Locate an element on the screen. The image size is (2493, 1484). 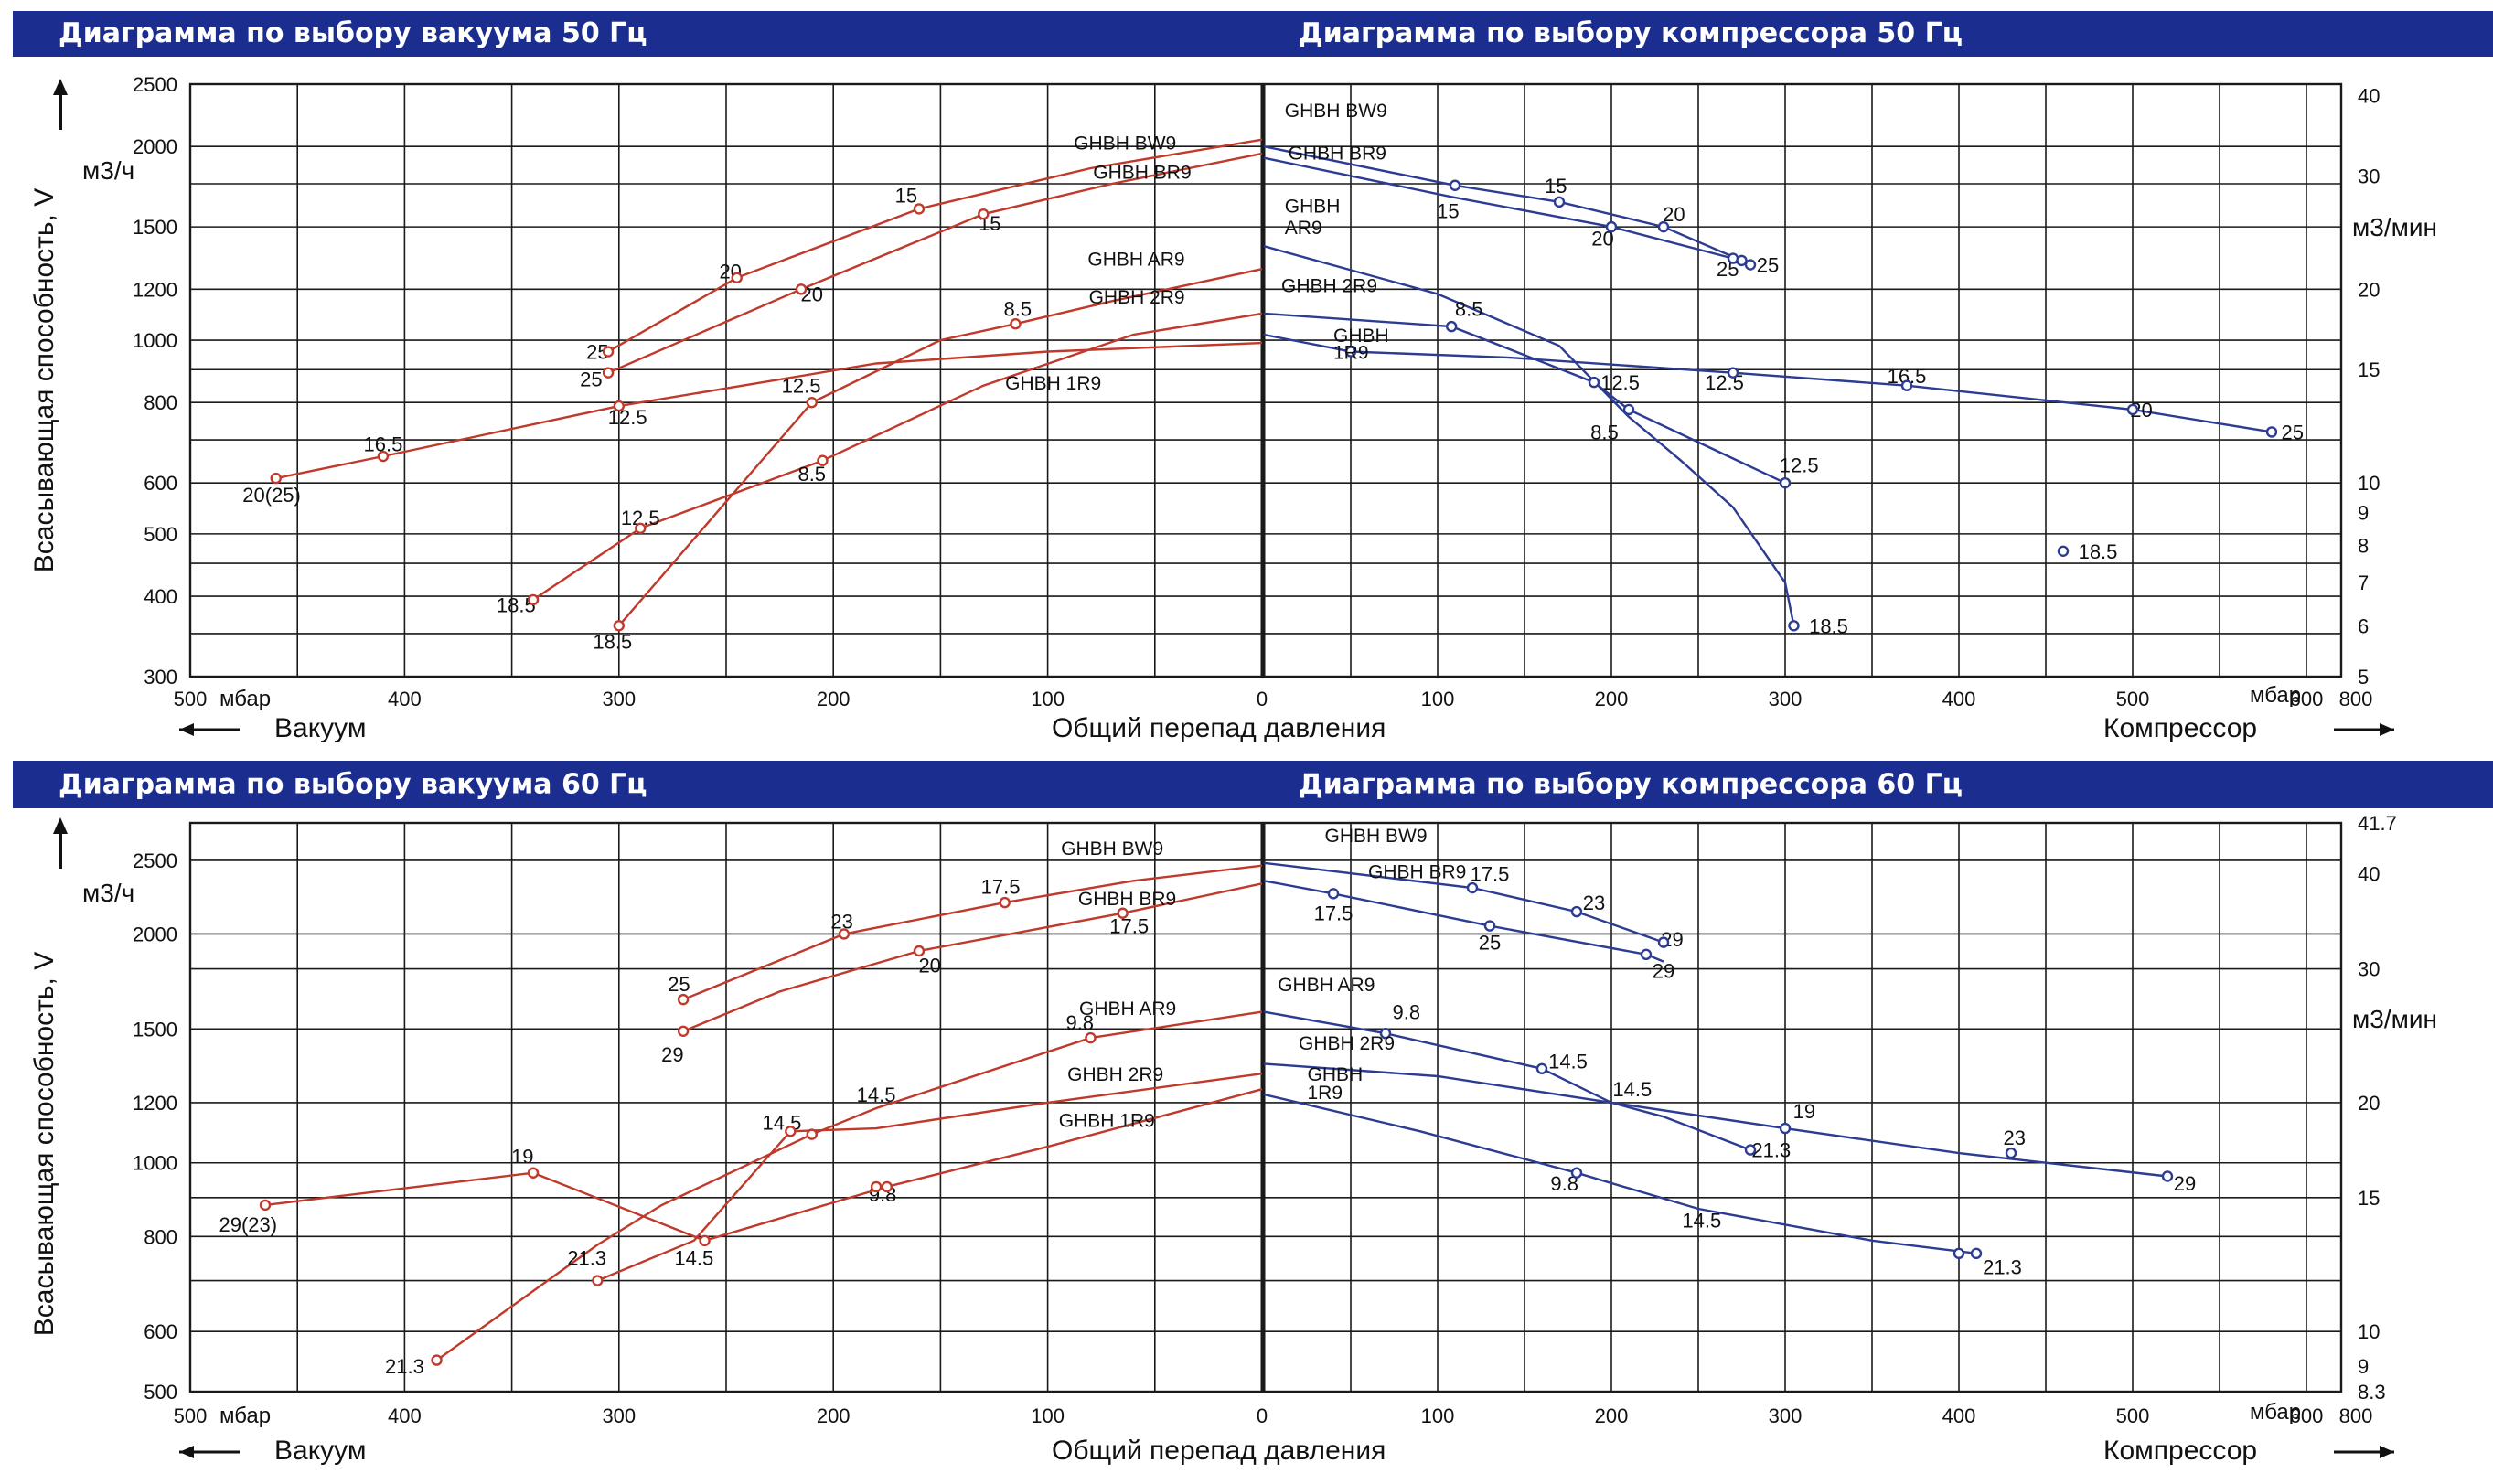
compressor-series-label: GHBH BW9 is located at coordinates (1376, 836).